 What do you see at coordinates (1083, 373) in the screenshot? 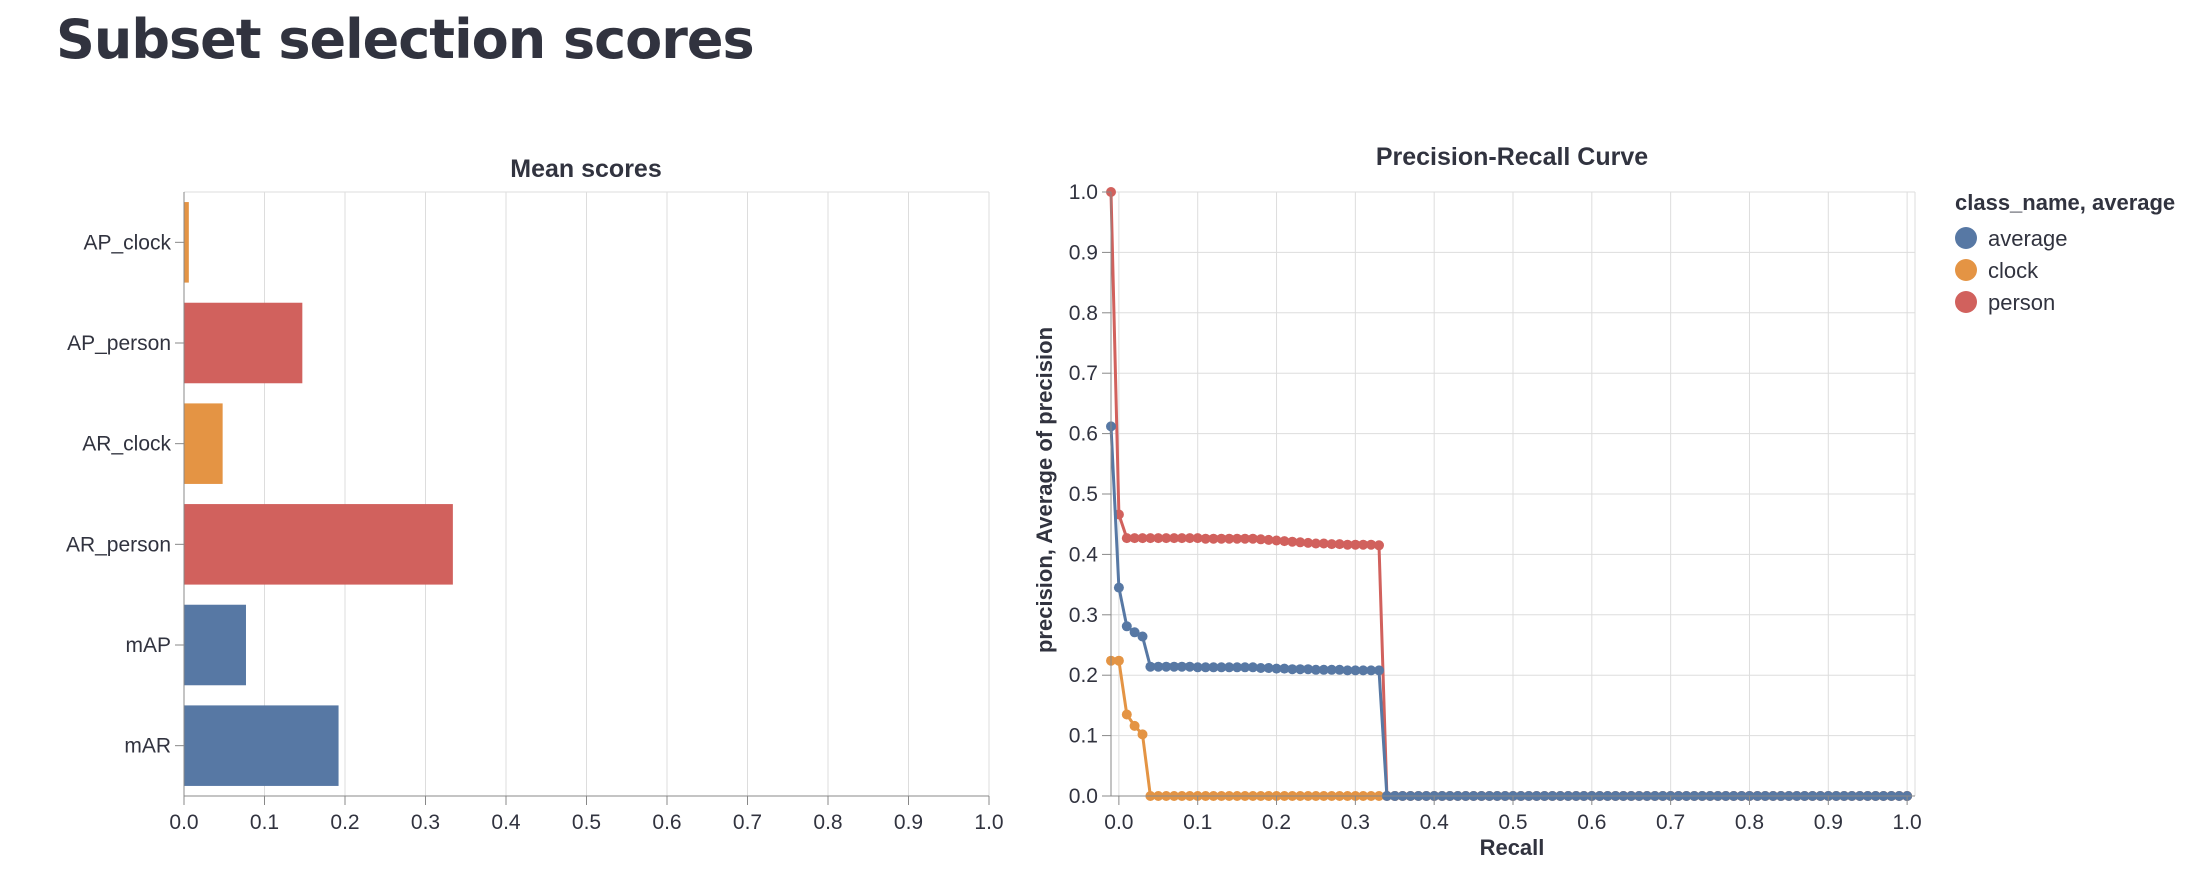
I see `pr-y-tick-label: 0.7` at bounding box center [1083, 373].